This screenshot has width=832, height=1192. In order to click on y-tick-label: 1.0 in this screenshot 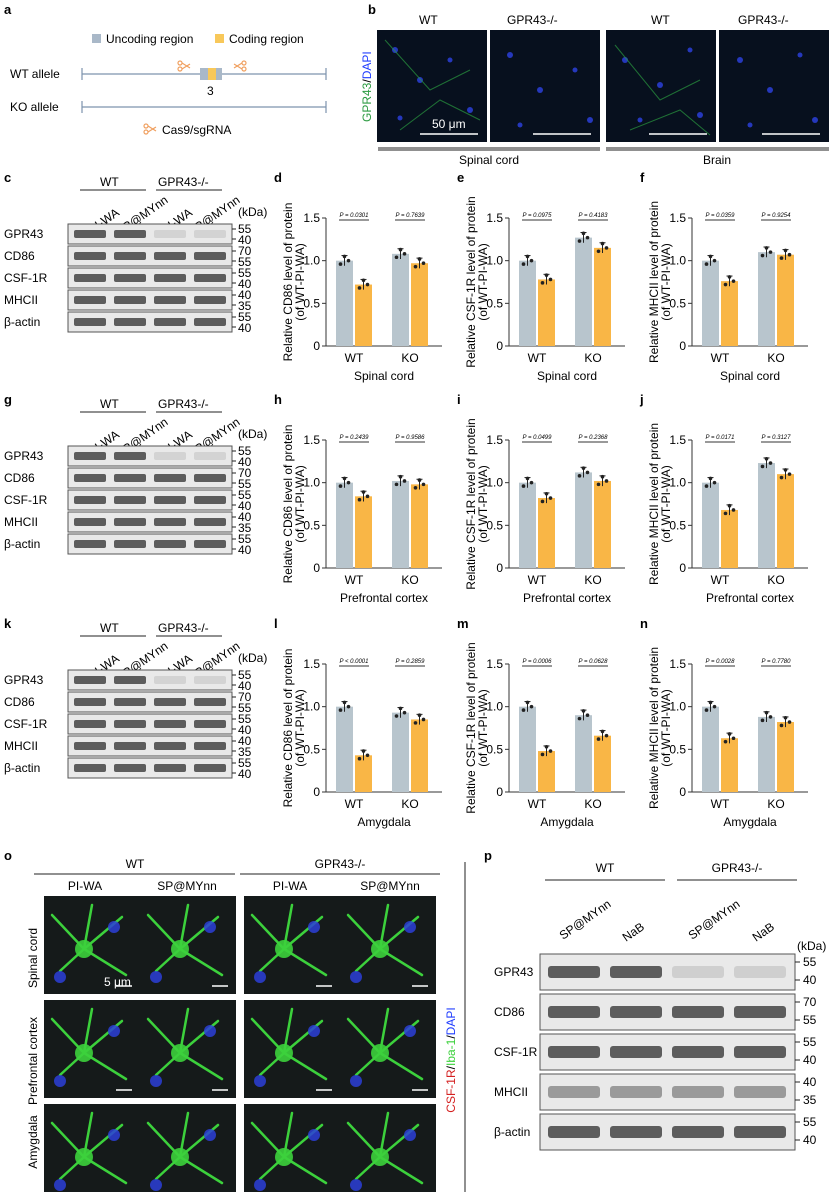, I will do `click(311, 707)`.